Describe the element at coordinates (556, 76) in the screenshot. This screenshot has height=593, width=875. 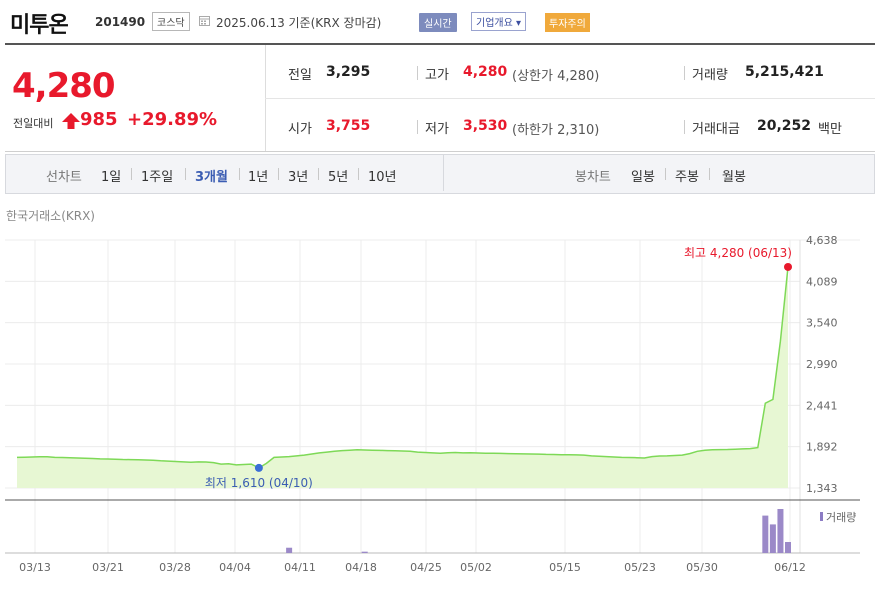
I see `upper-limit: (상한가 4,280)` at that location.